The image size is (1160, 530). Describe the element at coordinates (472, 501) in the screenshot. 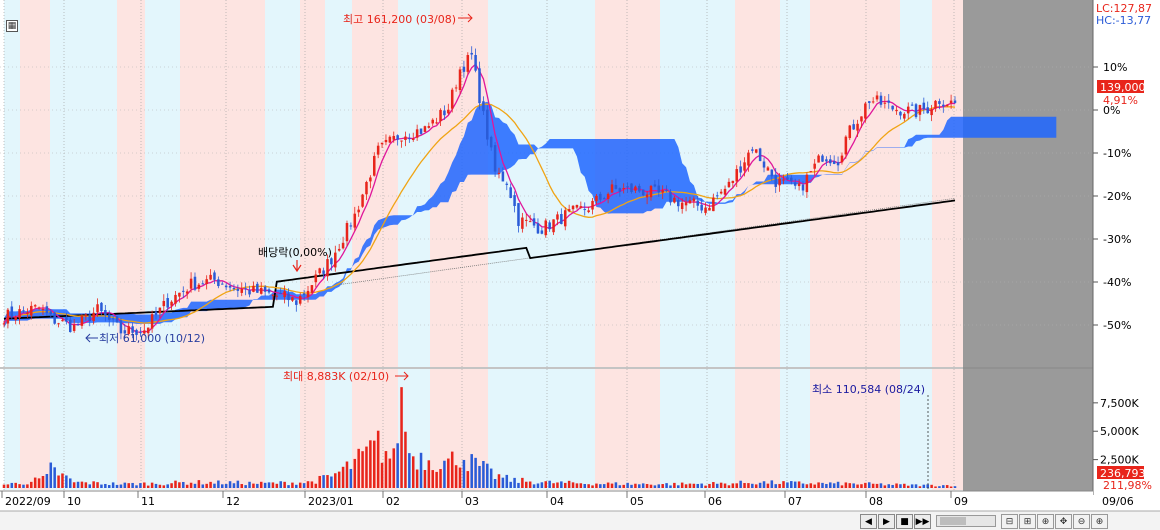

I see `x-tick-label: 03` at that location.